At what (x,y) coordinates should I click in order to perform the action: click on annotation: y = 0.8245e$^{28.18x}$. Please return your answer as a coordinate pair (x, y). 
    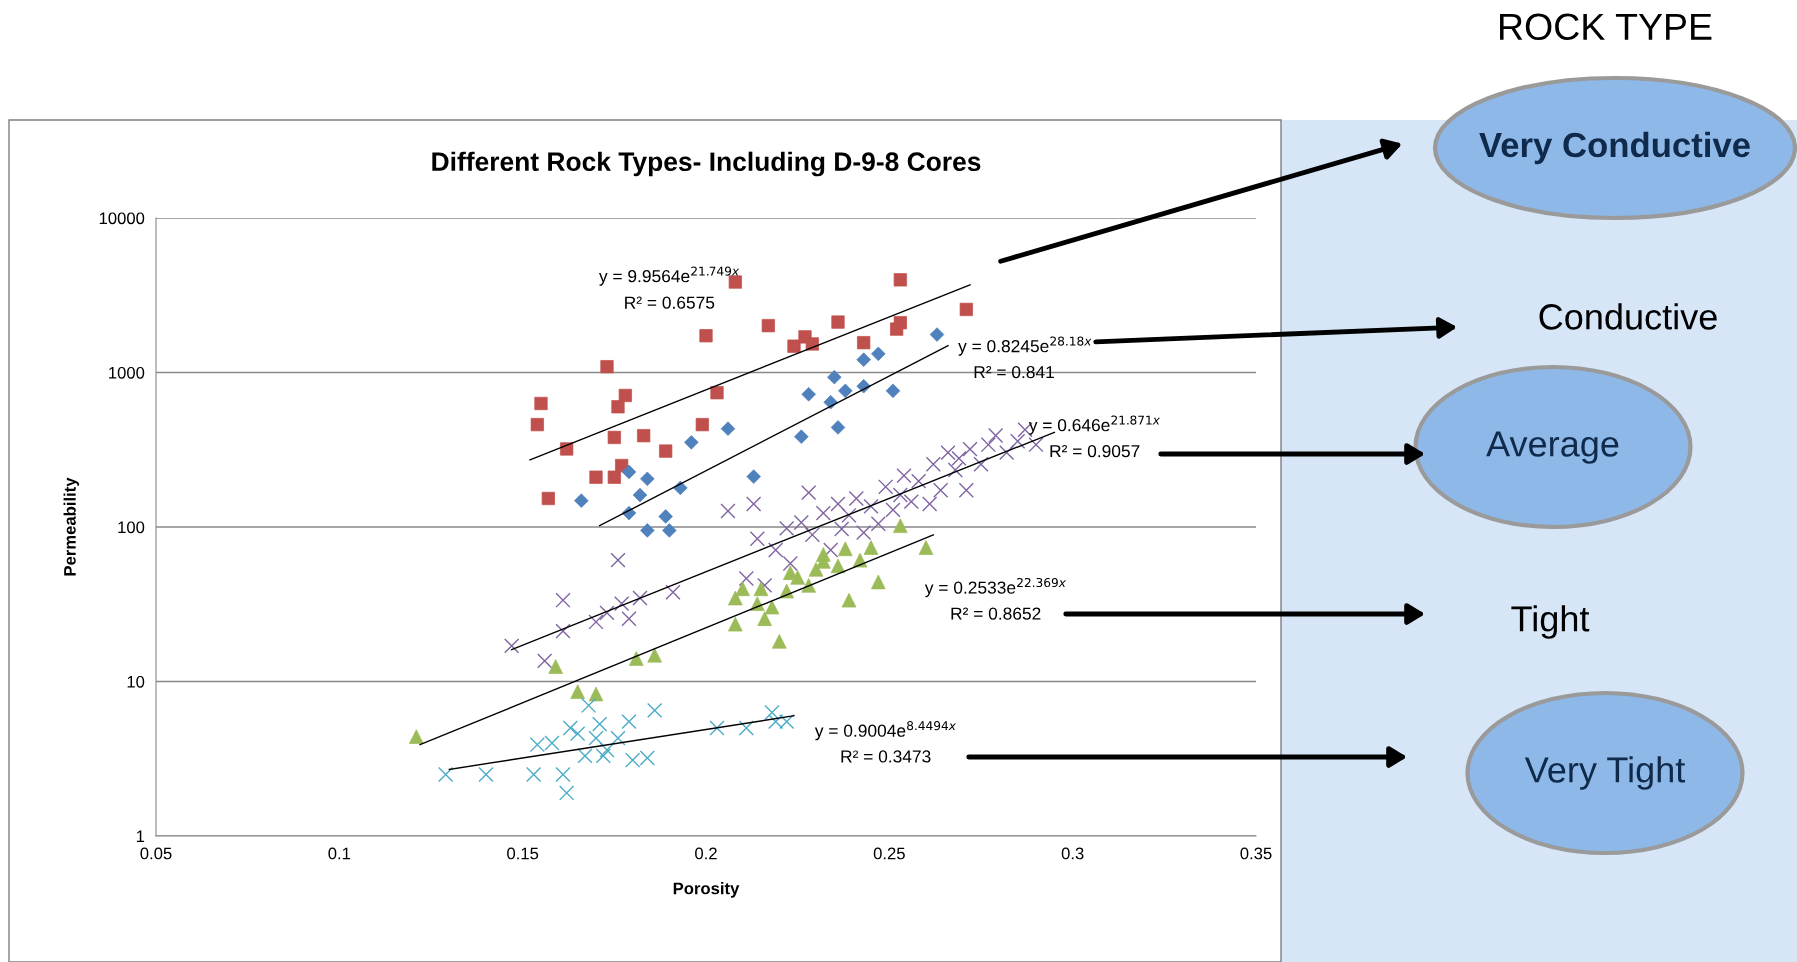
    Looking at the image, I should click on (1025, 346).